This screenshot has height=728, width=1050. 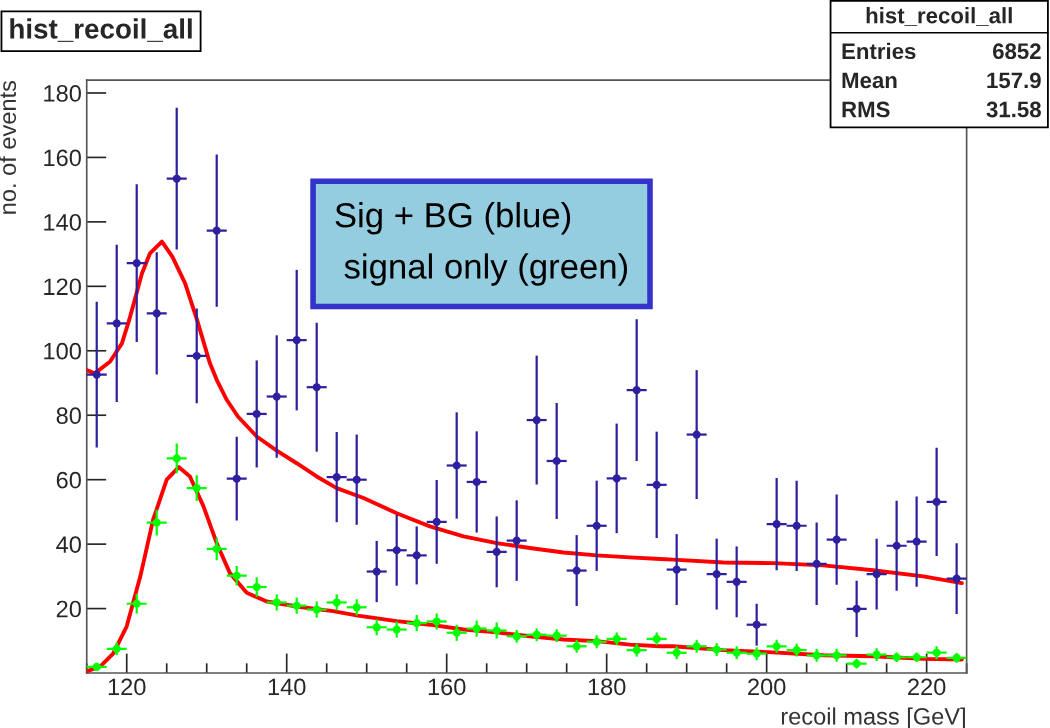 What do you see at coordinates (447, 687) in the screenshot?
I see `x-tick-label: 160` at bounding box center [447, 687].